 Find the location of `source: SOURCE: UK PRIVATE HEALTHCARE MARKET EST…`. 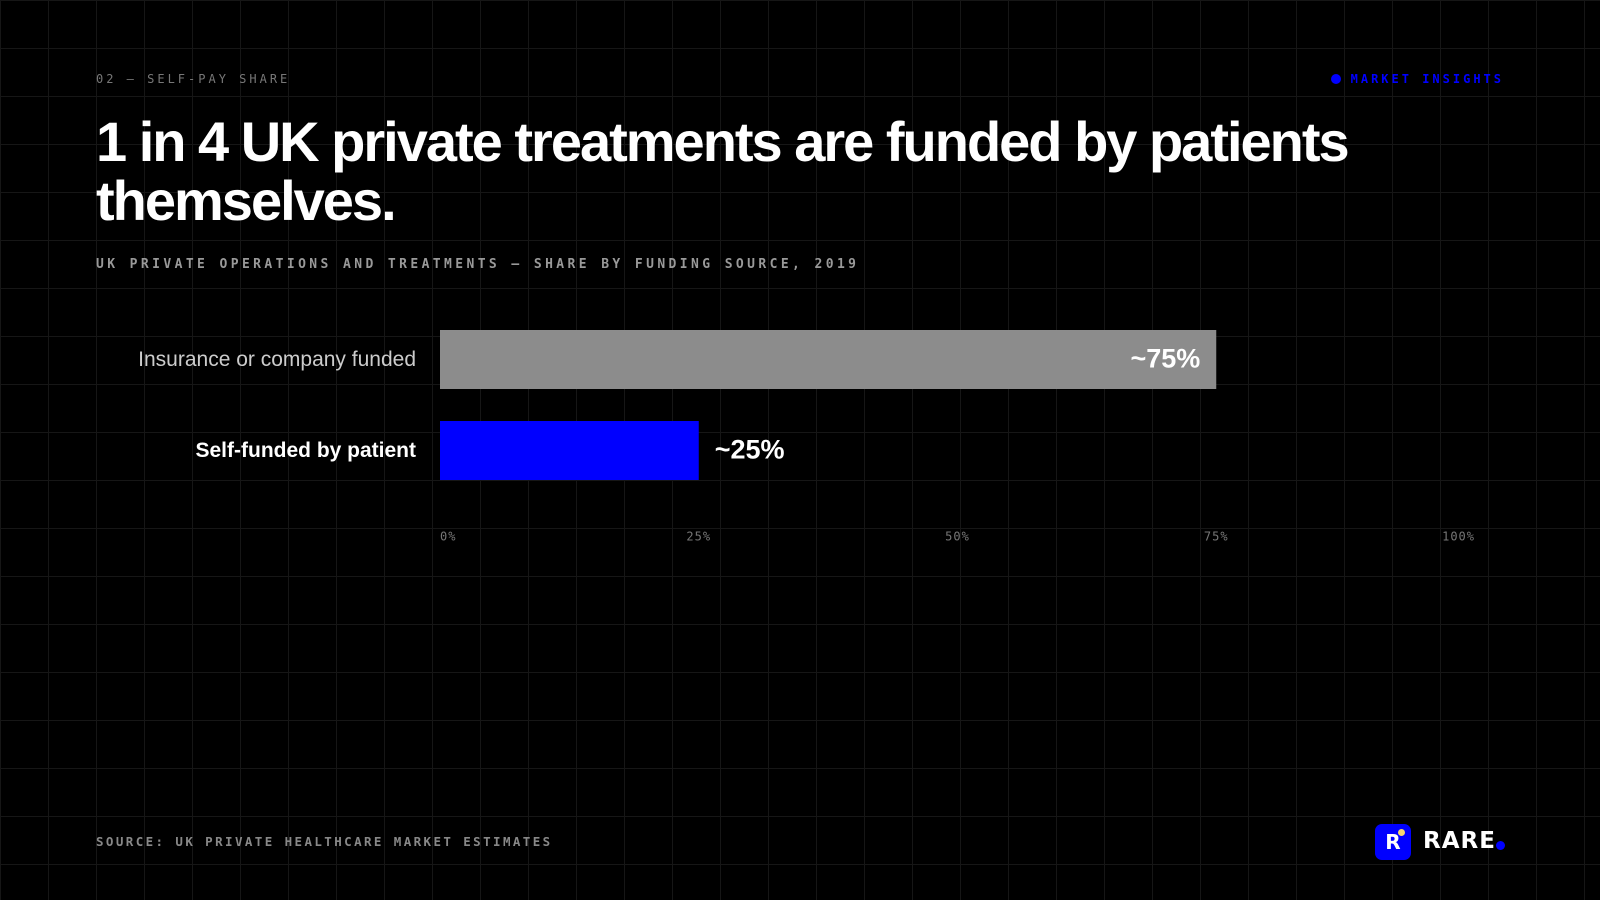

source: SOURCE: UK PRIVATE HEALTHCARE MARKET EST… is located at coordinates (324, 841).